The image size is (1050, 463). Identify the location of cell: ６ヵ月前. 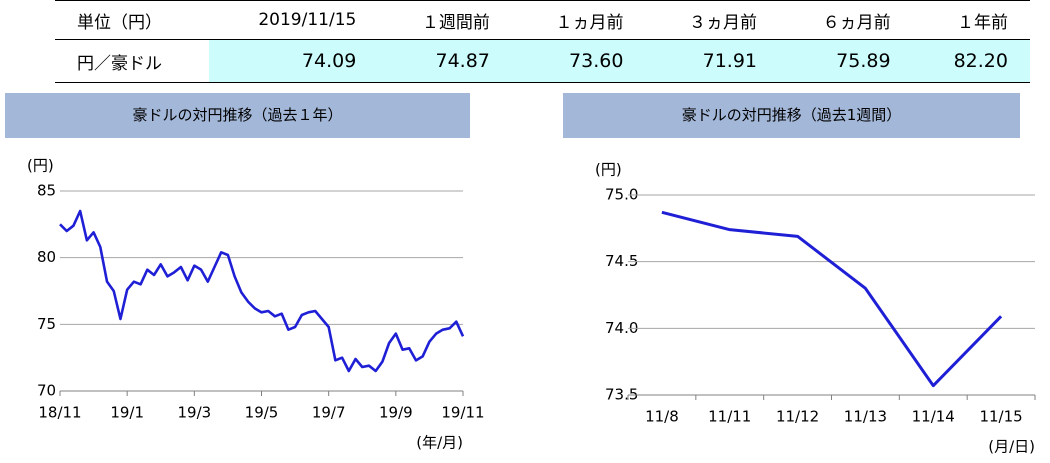
(846, 20).